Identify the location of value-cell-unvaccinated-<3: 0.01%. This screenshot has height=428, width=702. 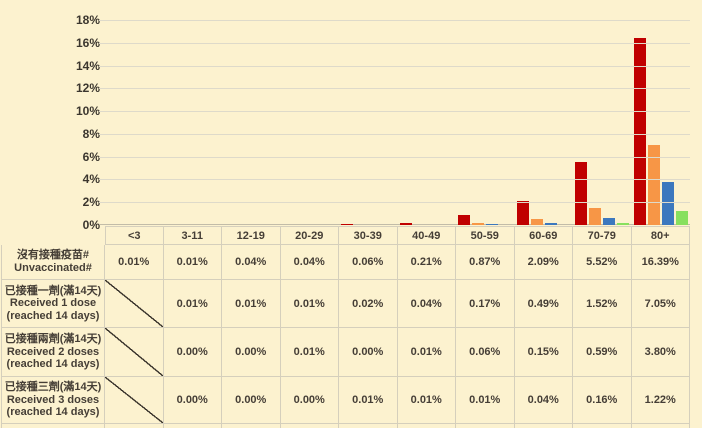
(134, 262).